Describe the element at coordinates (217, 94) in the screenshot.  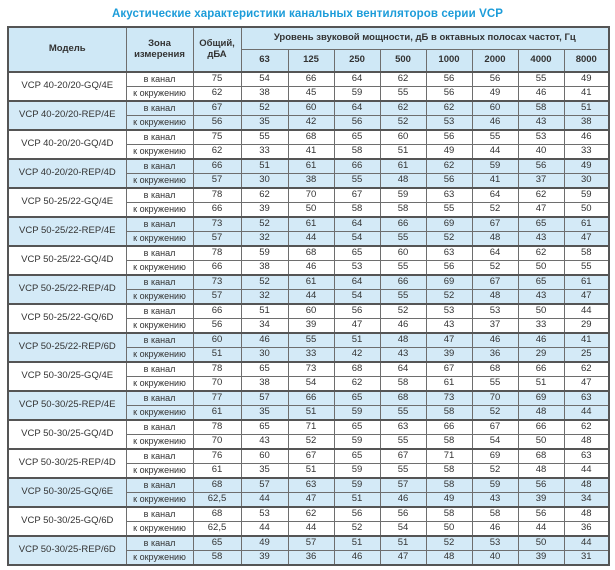
I see `total-cell-ambient: 62` at that location.